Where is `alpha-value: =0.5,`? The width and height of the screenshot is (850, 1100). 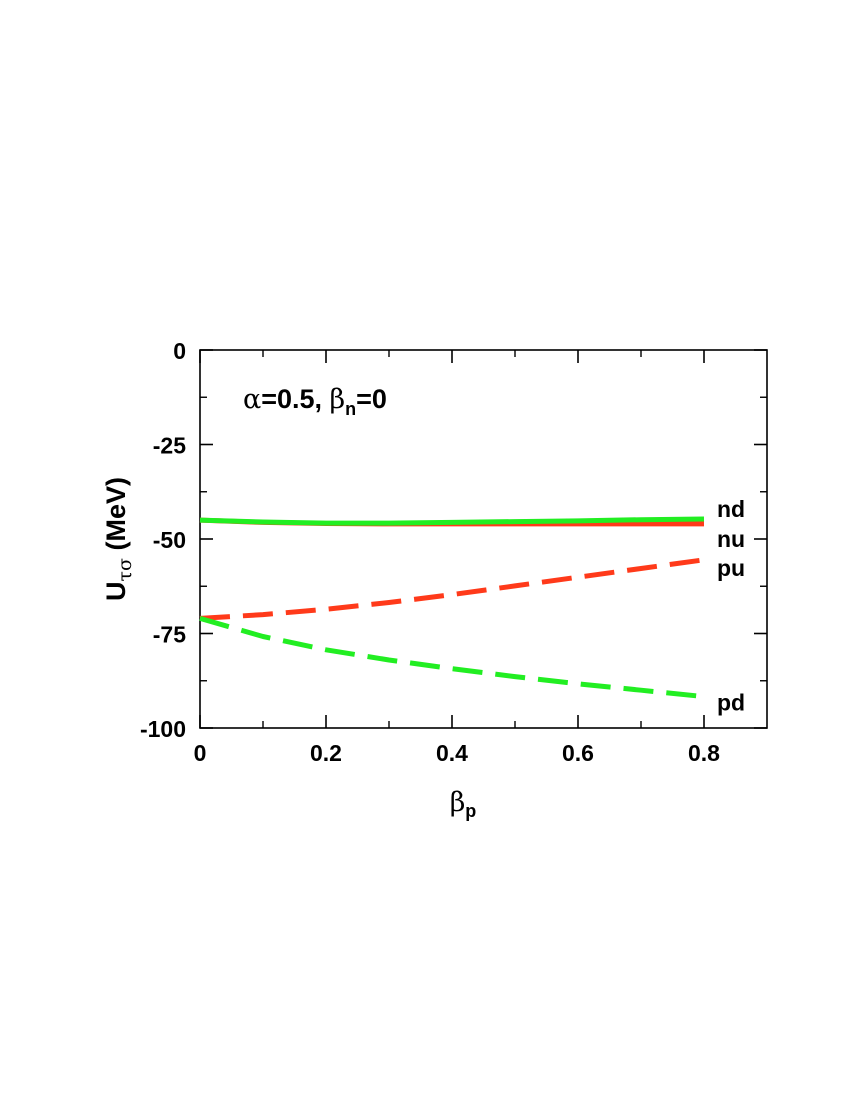
alpha-value: =0.5, is located at coordinates (295, 399).